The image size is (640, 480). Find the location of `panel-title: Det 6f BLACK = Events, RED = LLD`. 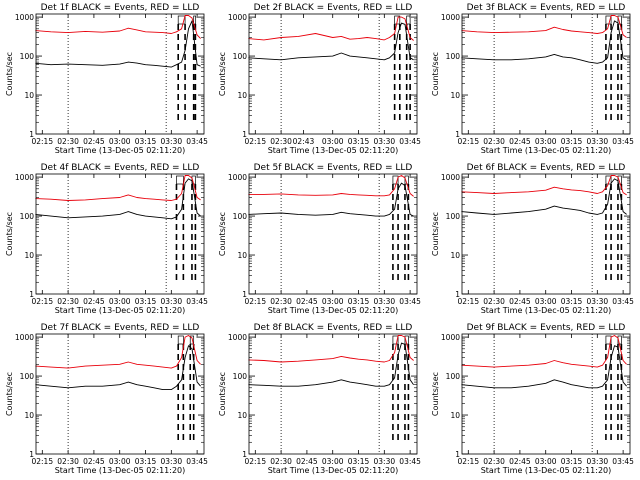

panel-title: Det 6f BLACK = Events, RED = LLD is located at coordinates (546, 168).